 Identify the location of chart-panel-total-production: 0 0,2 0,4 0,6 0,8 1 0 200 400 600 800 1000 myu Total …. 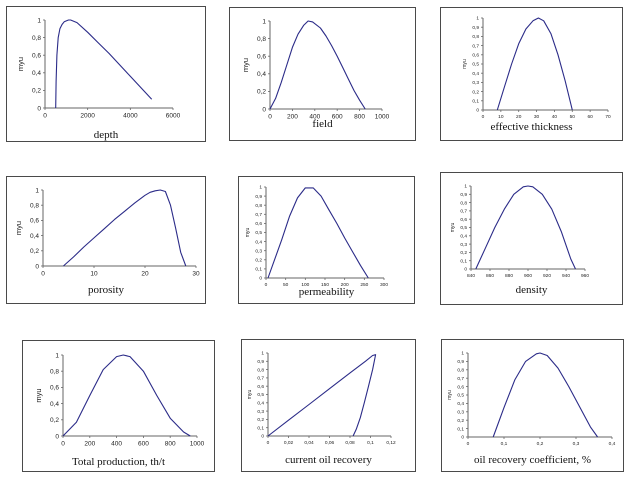
(118, 406).